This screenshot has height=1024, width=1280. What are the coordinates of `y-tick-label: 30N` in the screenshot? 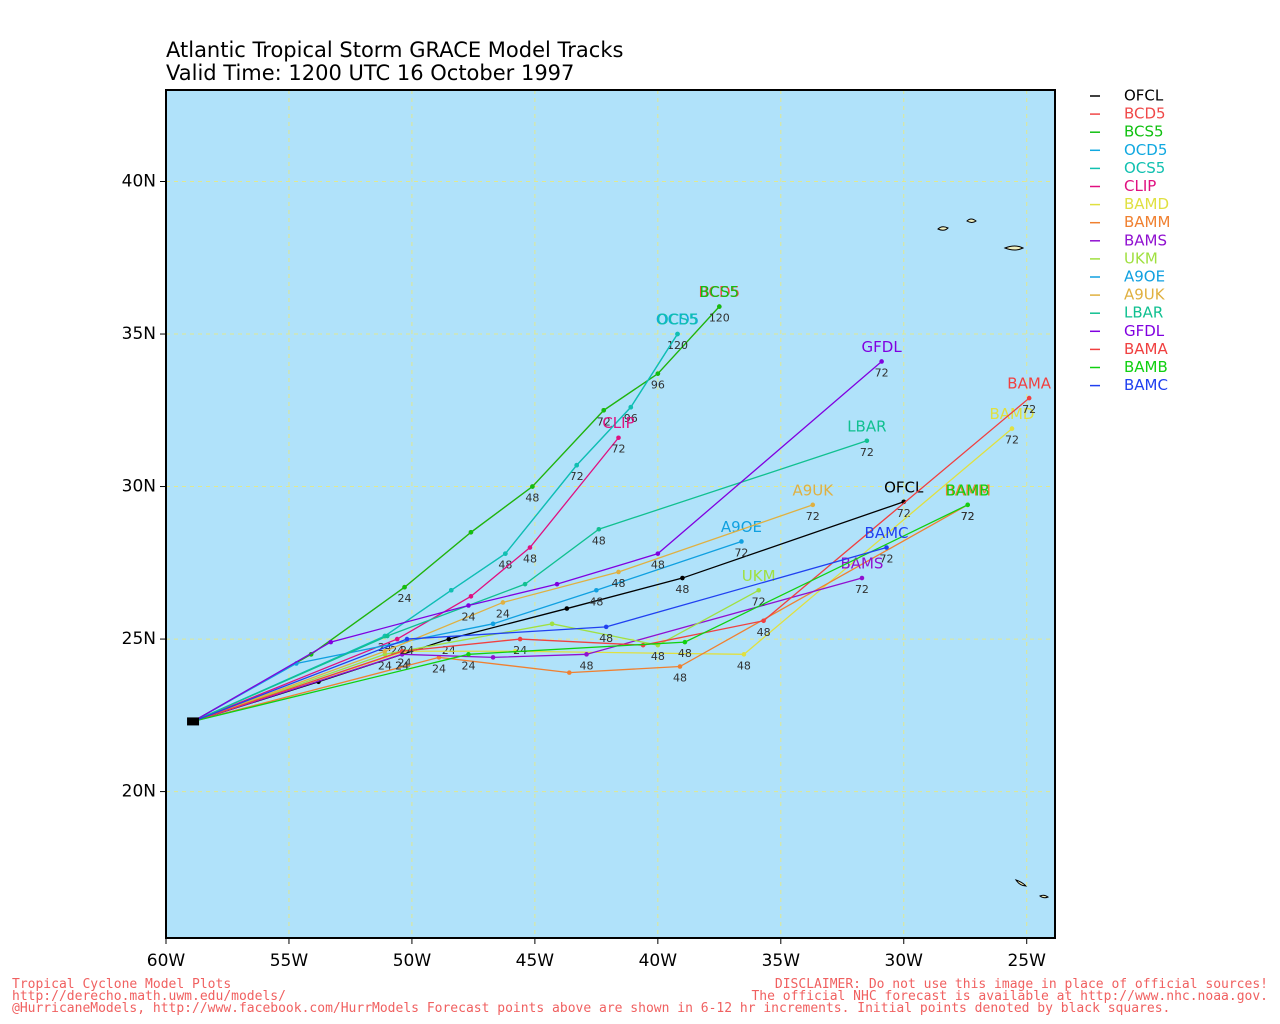 It's located at (139, 487).